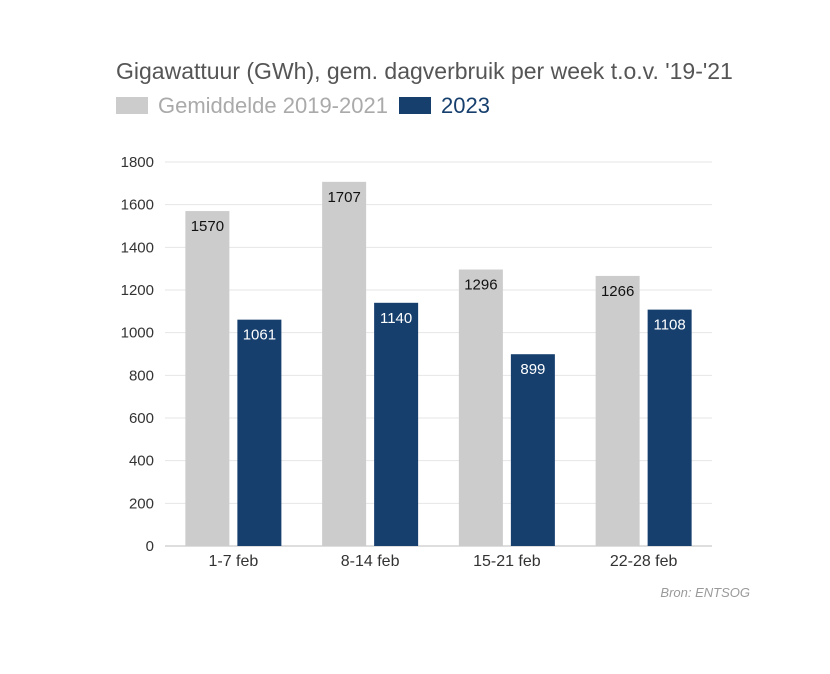  Describe the element at coordinates (233, 561) in the screenshot. I see `x-tick-label: 1-7 feb` at that location.